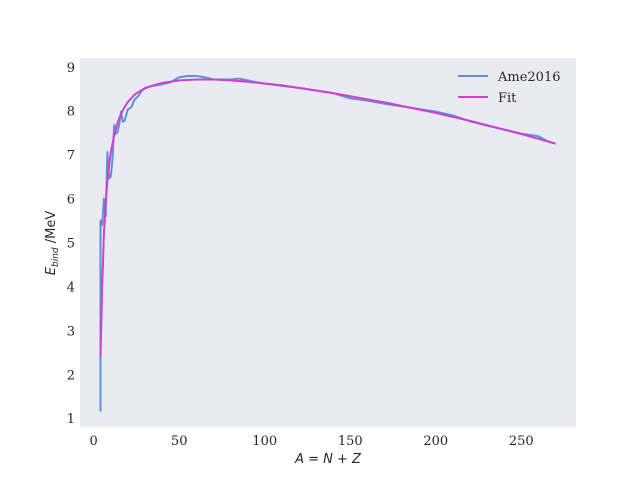 The width and height of the screenshot is (640, 480). Describe the element at coordinates (56, 257) in the screenshot. I see `y-axis-label-subscript: bind` at that location.